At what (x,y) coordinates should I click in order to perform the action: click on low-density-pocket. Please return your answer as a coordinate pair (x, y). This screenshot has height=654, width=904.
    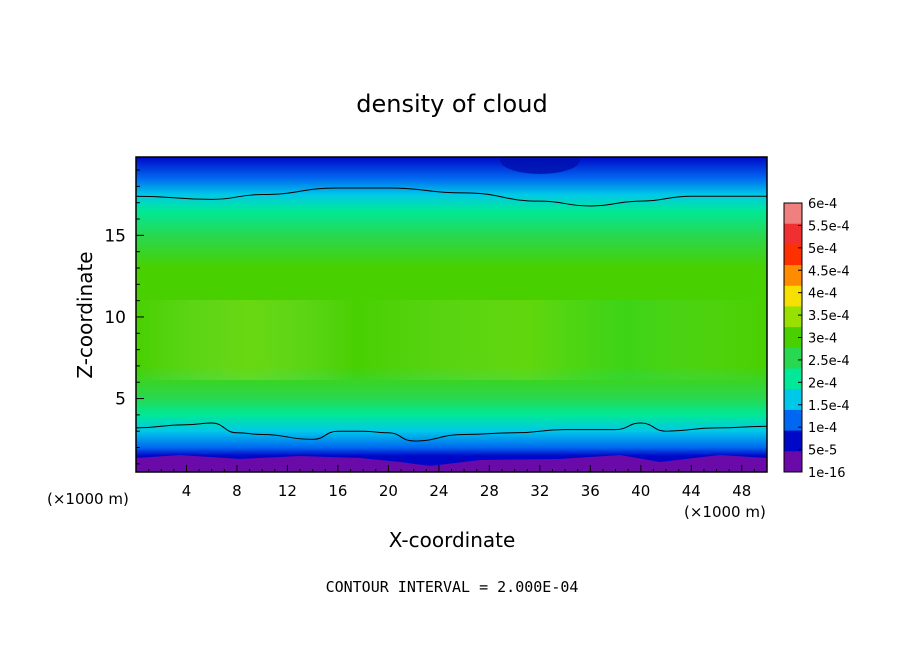
    Looking at the image, I should click on (540, 165).